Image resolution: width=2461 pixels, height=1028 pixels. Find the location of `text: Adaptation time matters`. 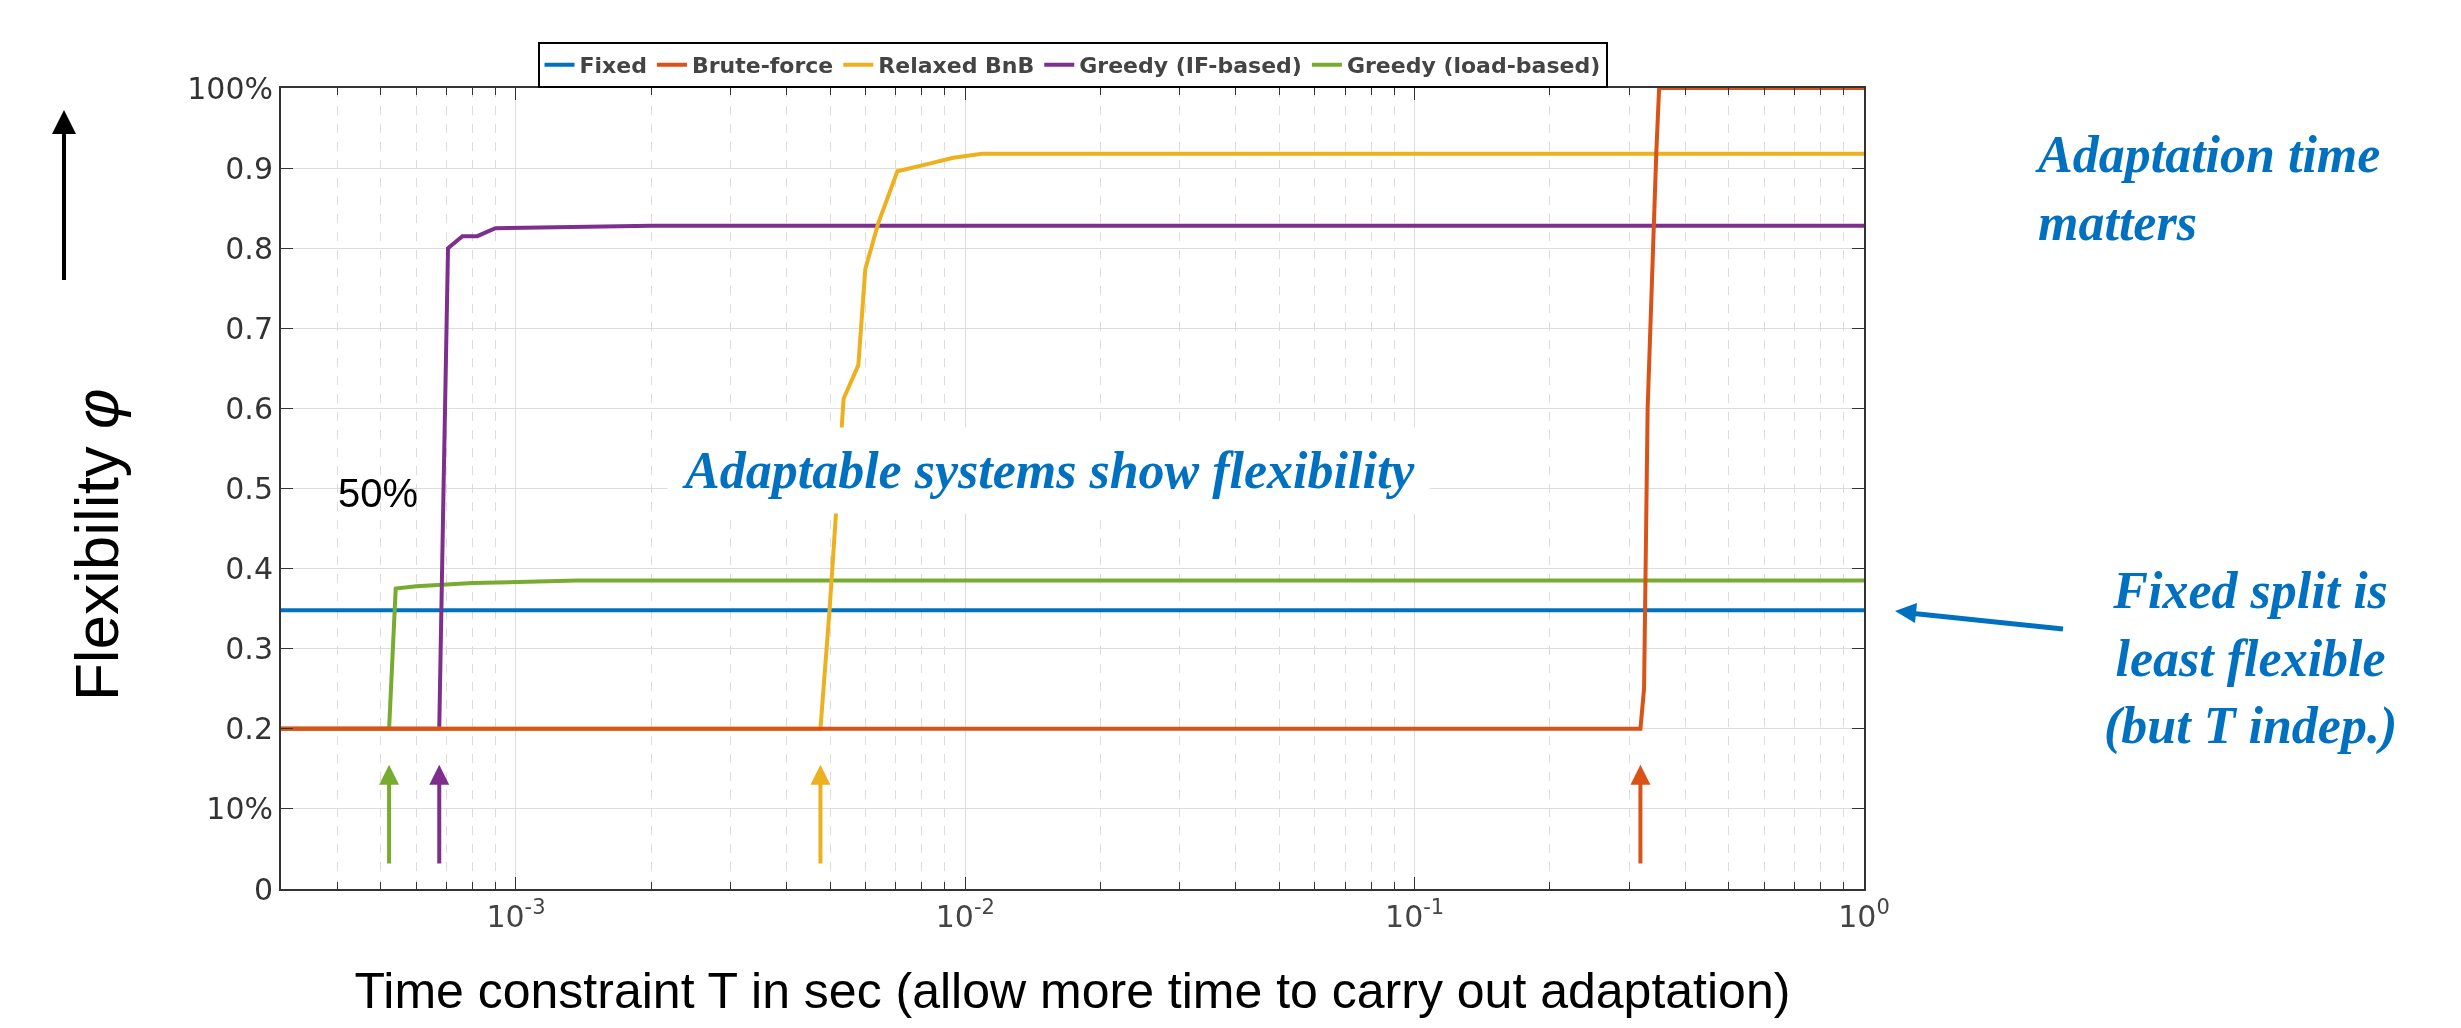

text: Adaptation time matters is located at coordinates (2208, 188).